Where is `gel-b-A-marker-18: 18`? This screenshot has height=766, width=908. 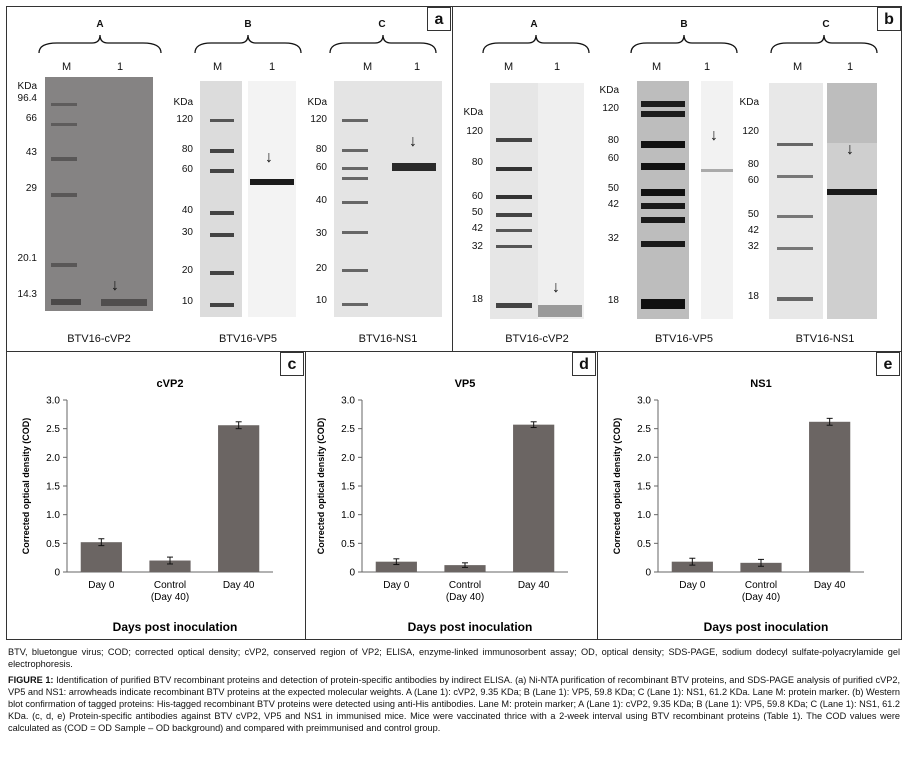
gel-b-A-marker-18: 18 is located at coordinates (477, 299).